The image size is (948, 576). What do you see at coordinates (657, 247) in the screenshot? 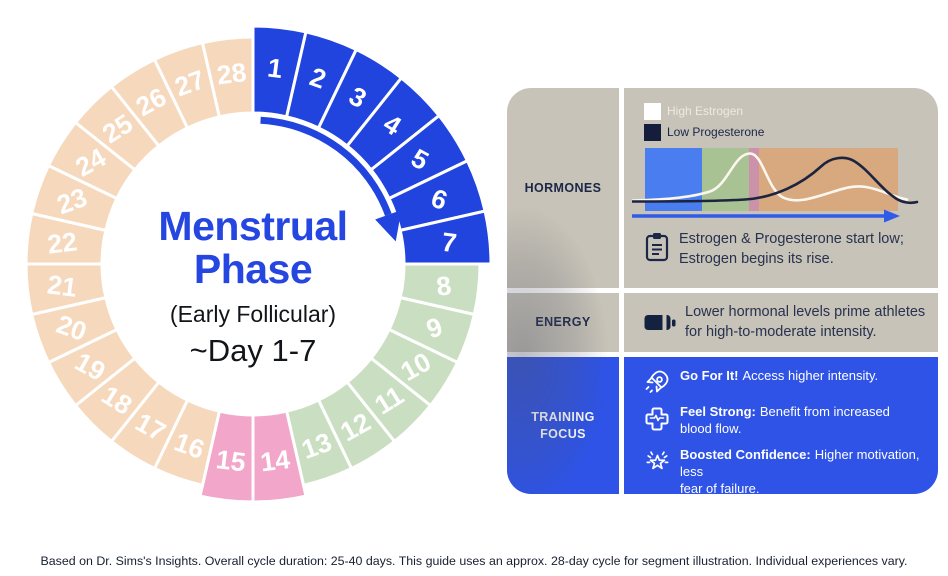
I see `clipboard-icon` at bounding box center [657, 247].